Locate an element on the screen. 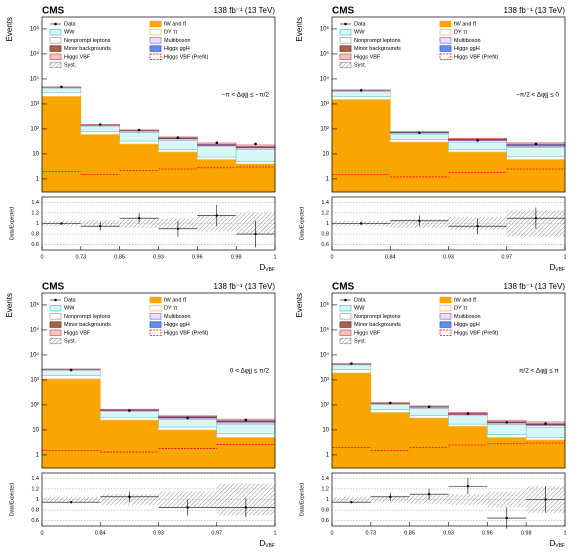 The width and height of the screenshot is (580, 552). ratio-tick-label: 1.2 is located at coordinates (325, 213).